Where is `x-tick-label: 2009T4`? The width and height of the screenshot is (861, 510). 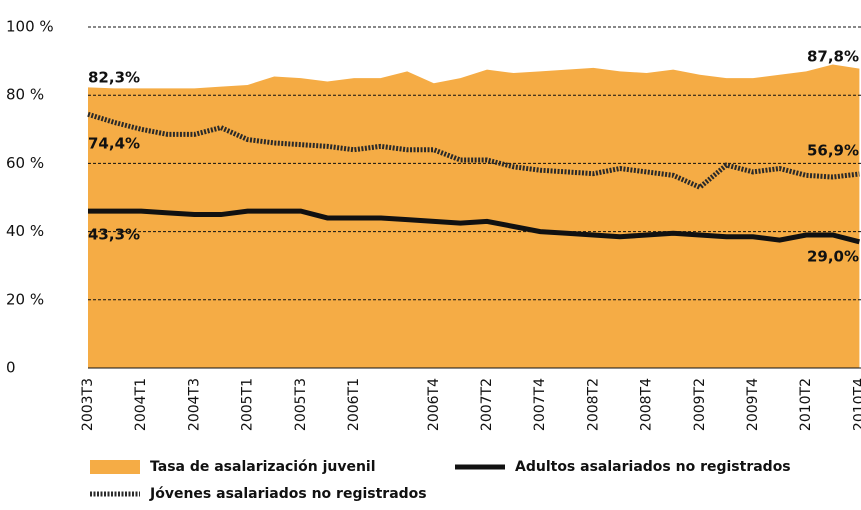 x-tick-label: 2009T4 is located at coordinates (753, 404).